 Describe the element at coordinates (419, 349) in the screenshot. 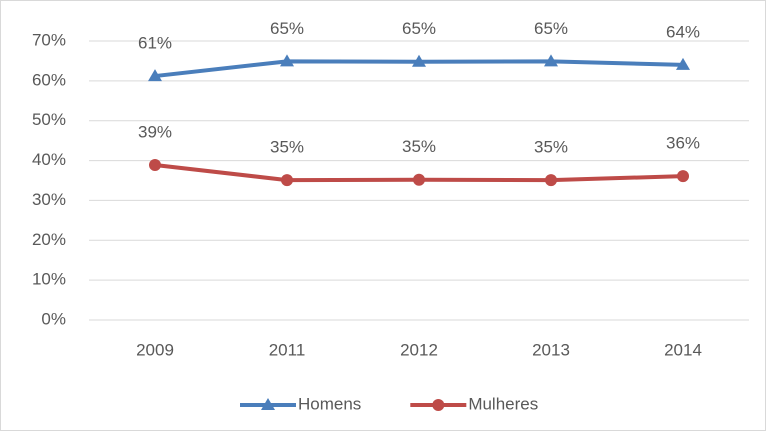

I see `x-tick-label: 2012` at that location.